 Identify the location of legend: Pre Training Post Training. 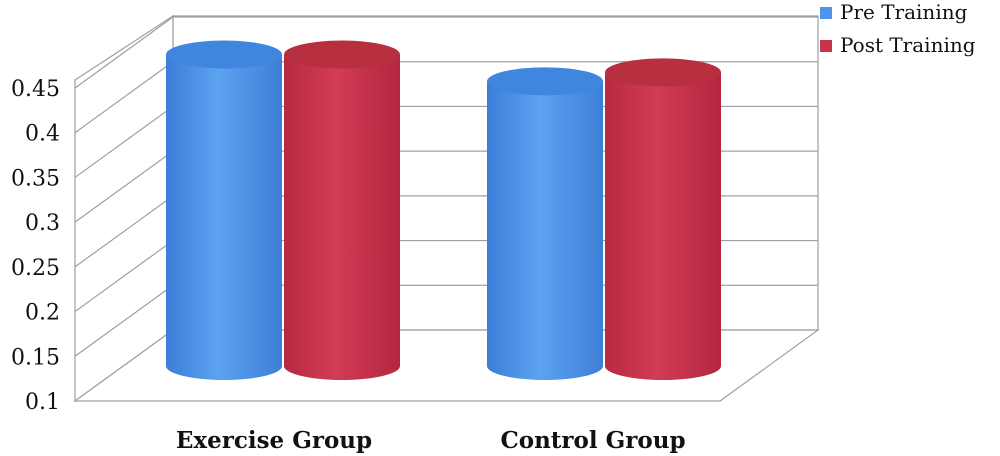
(898, 28).